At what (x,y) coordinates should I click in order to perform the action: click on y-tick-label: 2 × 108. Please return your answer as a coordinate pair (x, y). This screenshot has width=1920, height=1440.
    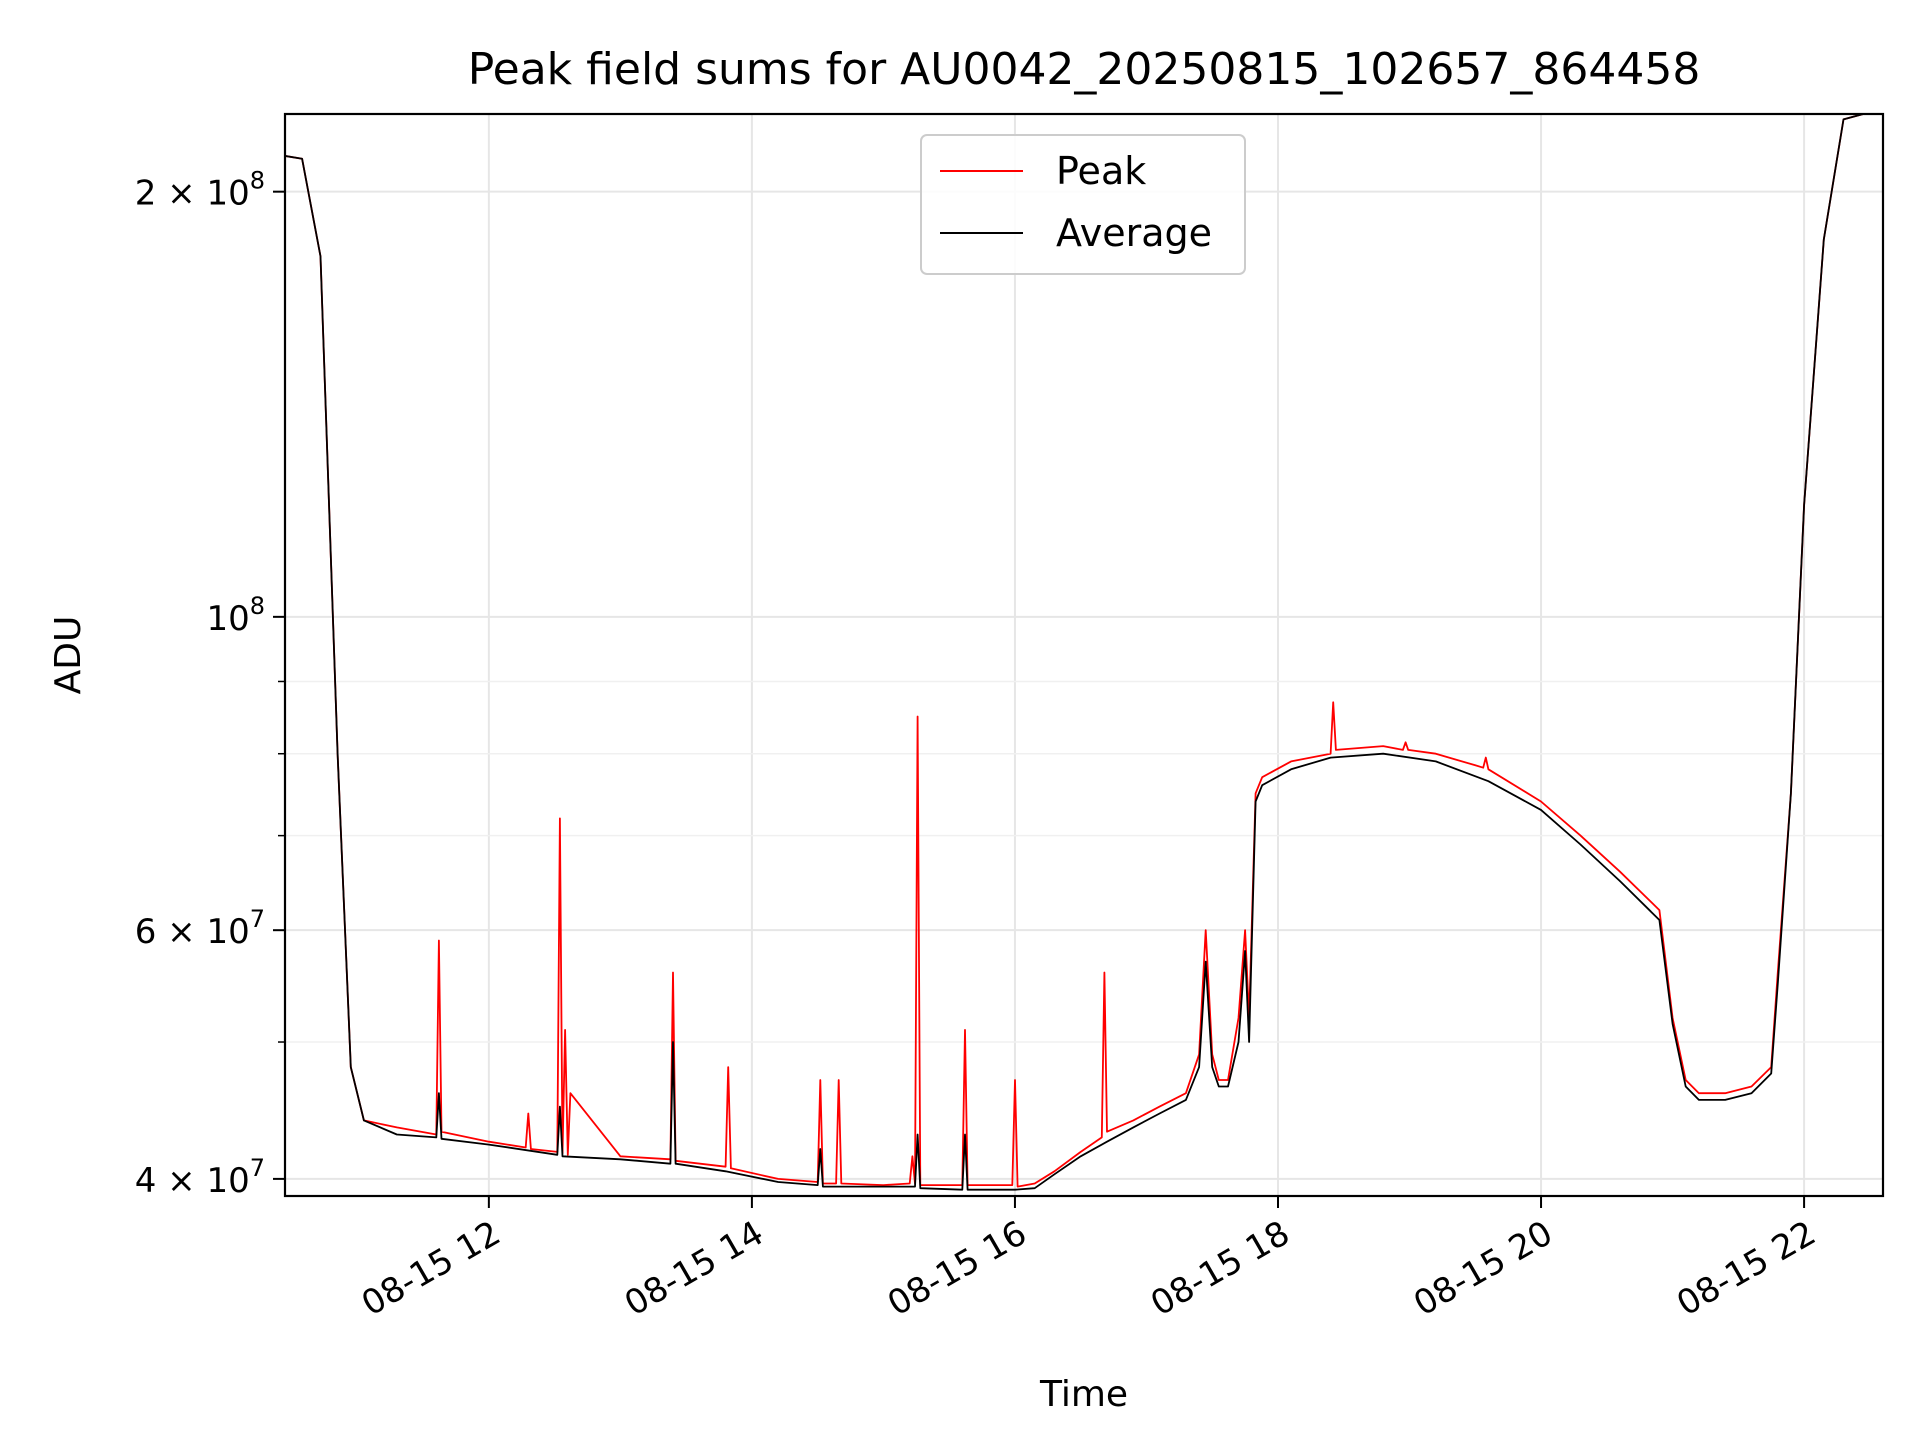
    Looking at the image, I should click on (200, 190).